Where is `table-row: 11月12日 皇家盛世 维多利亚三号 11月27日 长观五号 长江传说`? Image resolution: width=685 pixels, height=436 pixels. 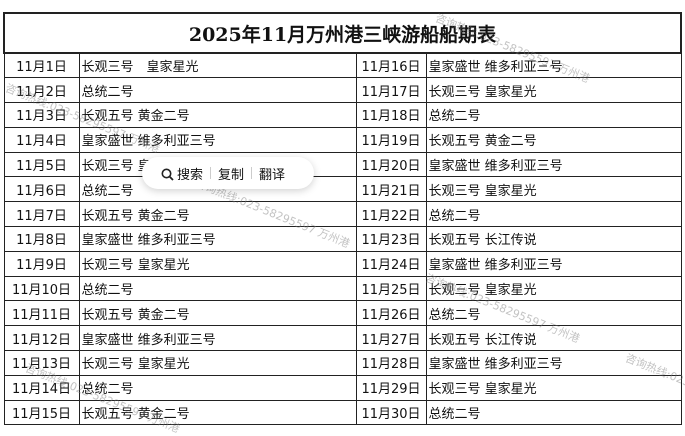
table-row: 11月12日 皇家盛世 维多利亚三号 11月27日 长观五号 长江传说 is located at coordinates (342, 338).